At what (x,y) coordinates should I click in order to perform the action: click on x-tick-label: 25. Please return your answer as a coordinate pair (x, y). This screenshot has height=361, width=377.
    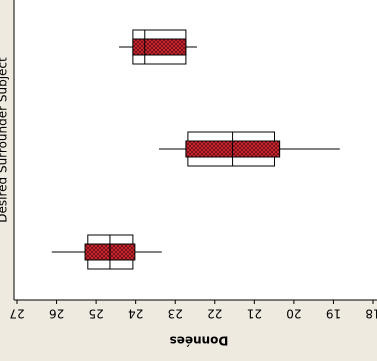
    Looking at the image, I should click on (95, 314).